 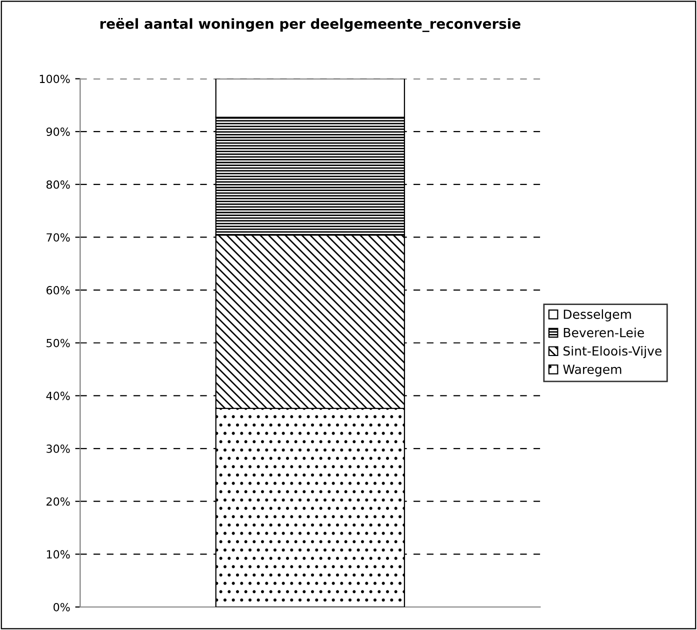 I want to click on legend-label: Desselgem, so click(x=597, y=315).